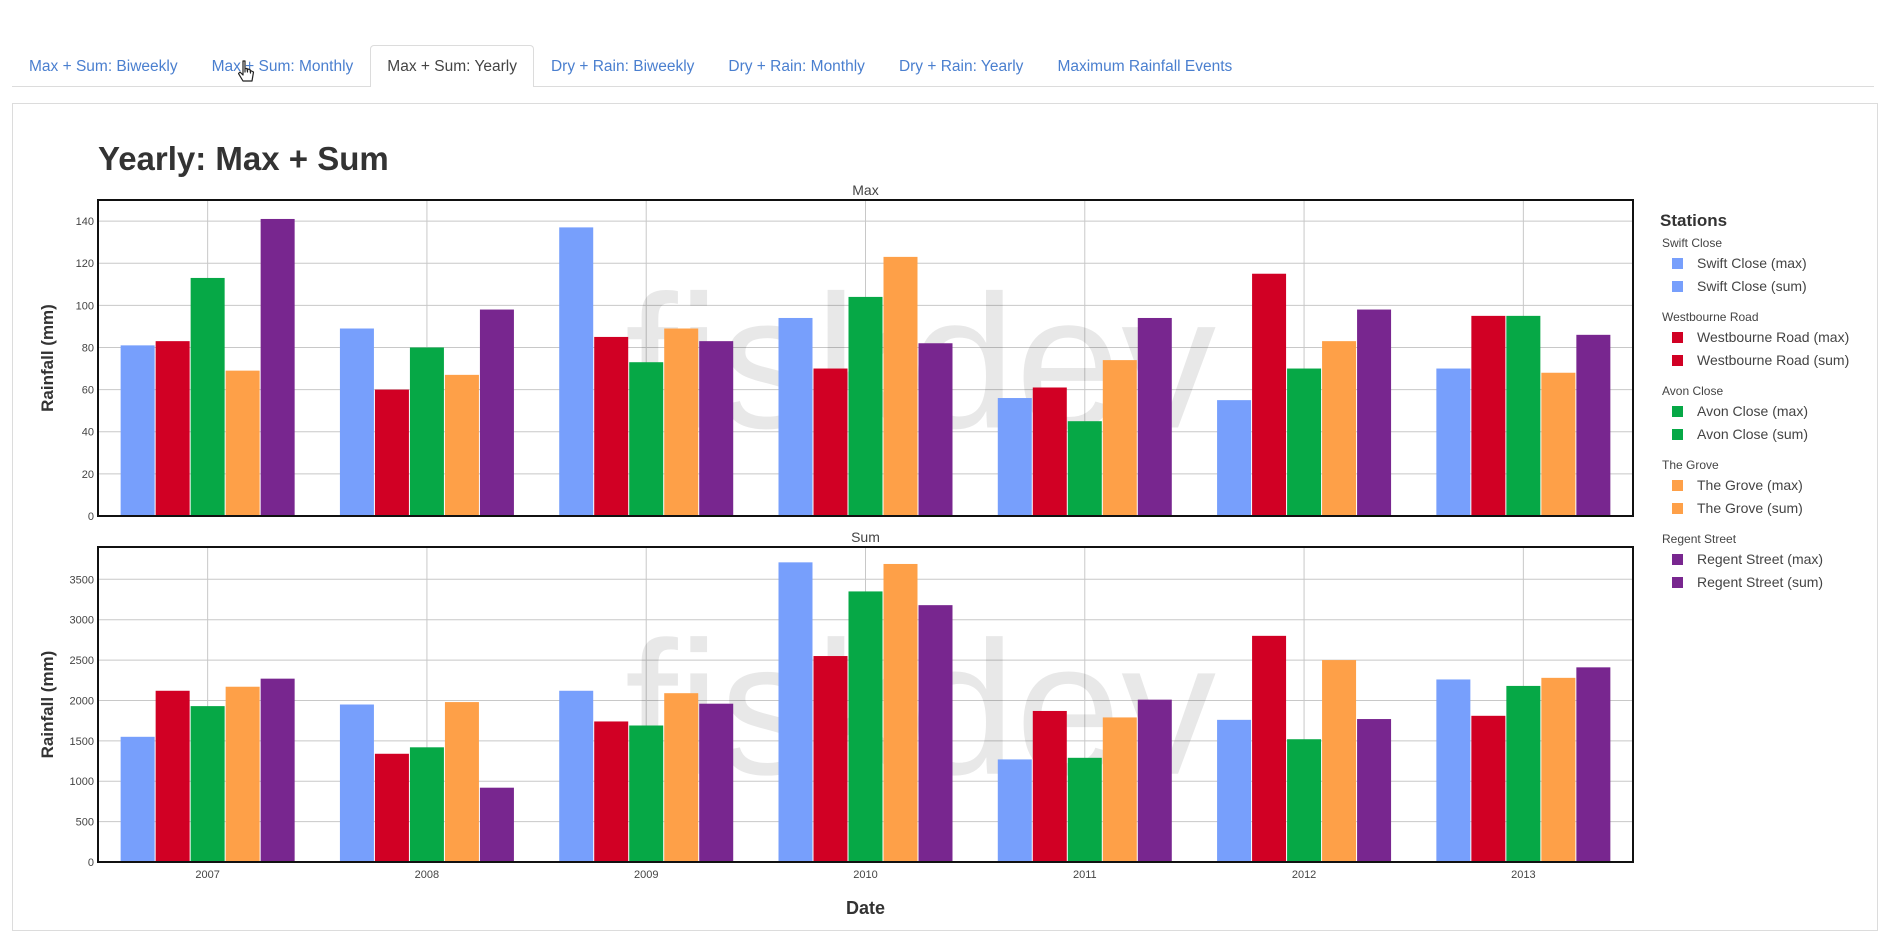 This screenshot has height=937, width=1886. I want to click on bar-westbourne-road-sum-2010, so click(830, 759).